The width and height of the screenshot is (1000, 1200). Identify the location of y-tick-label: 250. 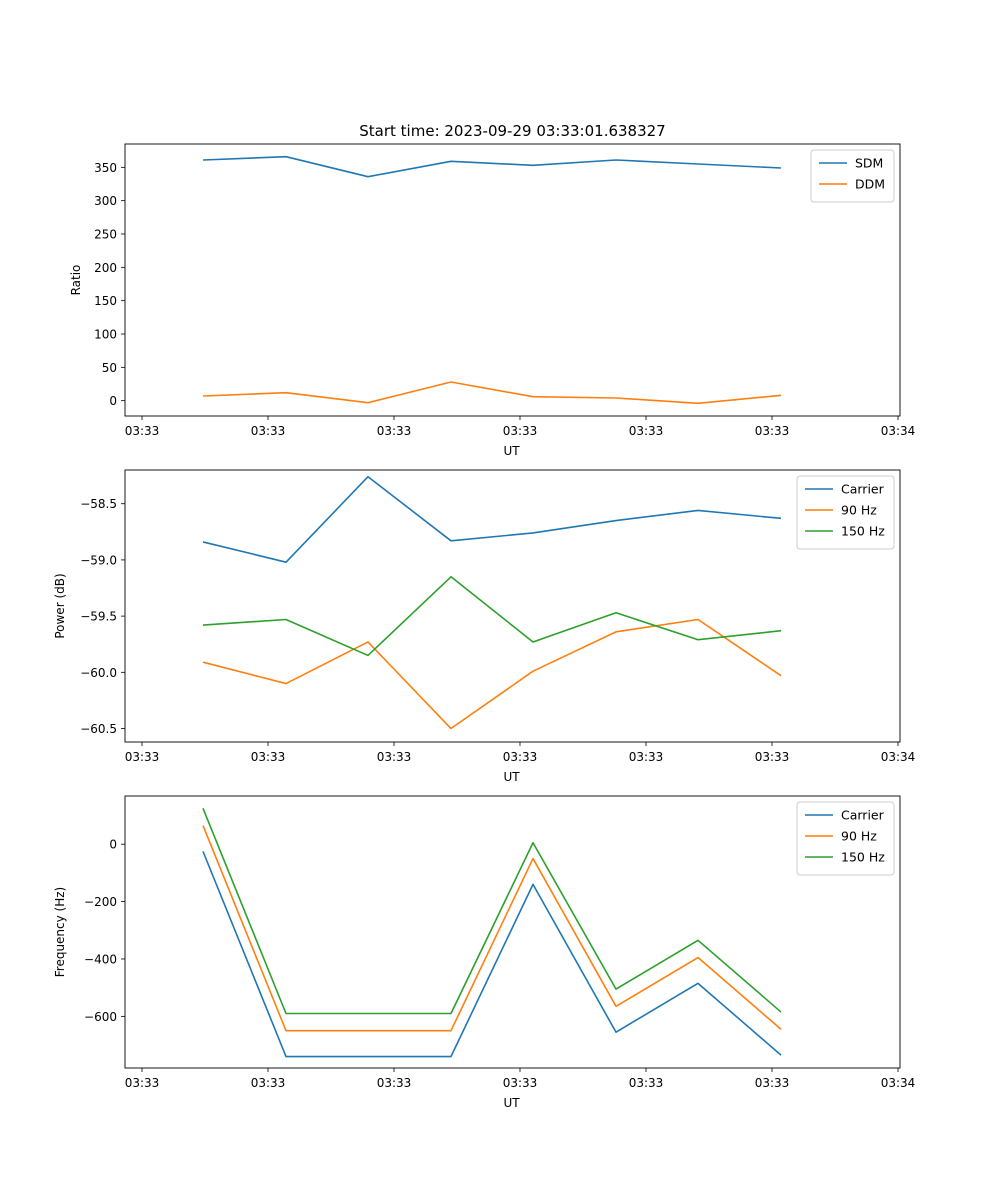
(105, 235).